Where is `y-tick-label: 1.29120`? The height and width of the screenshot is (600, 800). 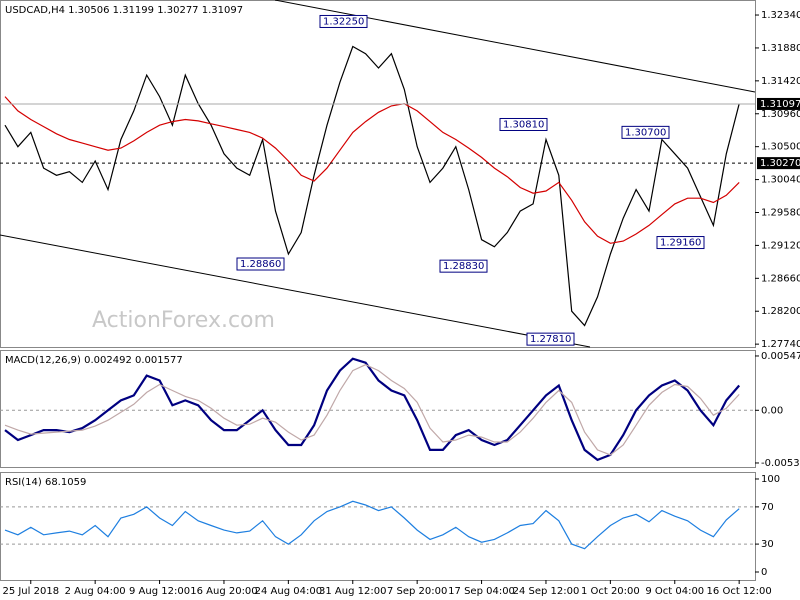
y-tick-label: 1.29120 is located at coordinates (780, 245).